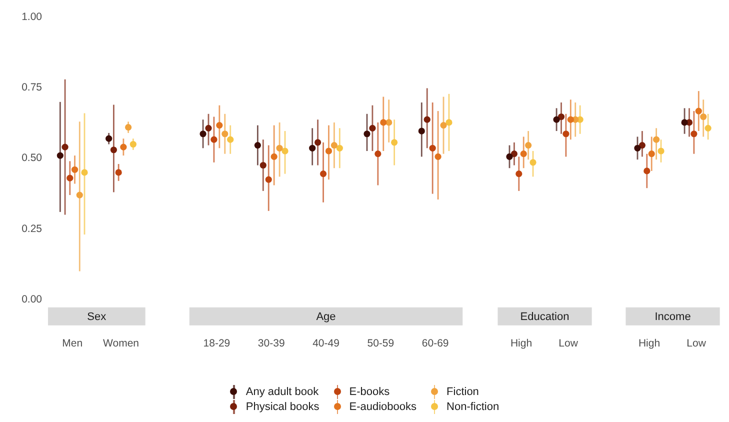  What do you see at coordinates (369, 392) in the screenshot?
I see `legend-label: E-books` at bounding box center [369, 392].